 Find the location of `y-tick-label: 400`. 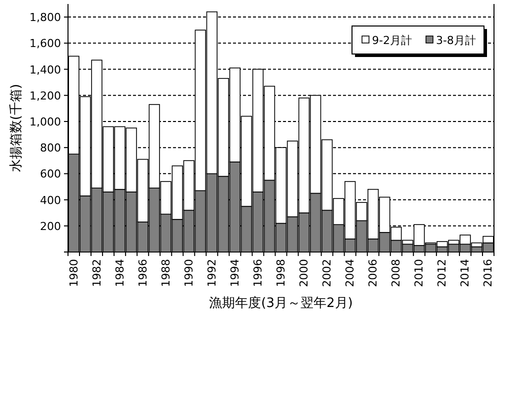

y-tick-label: 400 is located at coordinates (50, 200).